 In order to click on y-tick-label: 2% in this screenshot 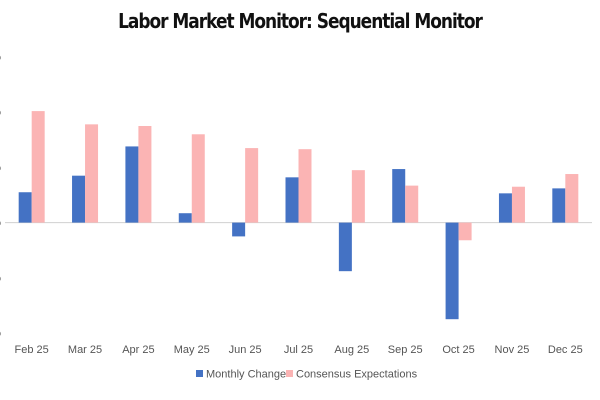, I will do `click(0, 112)`.